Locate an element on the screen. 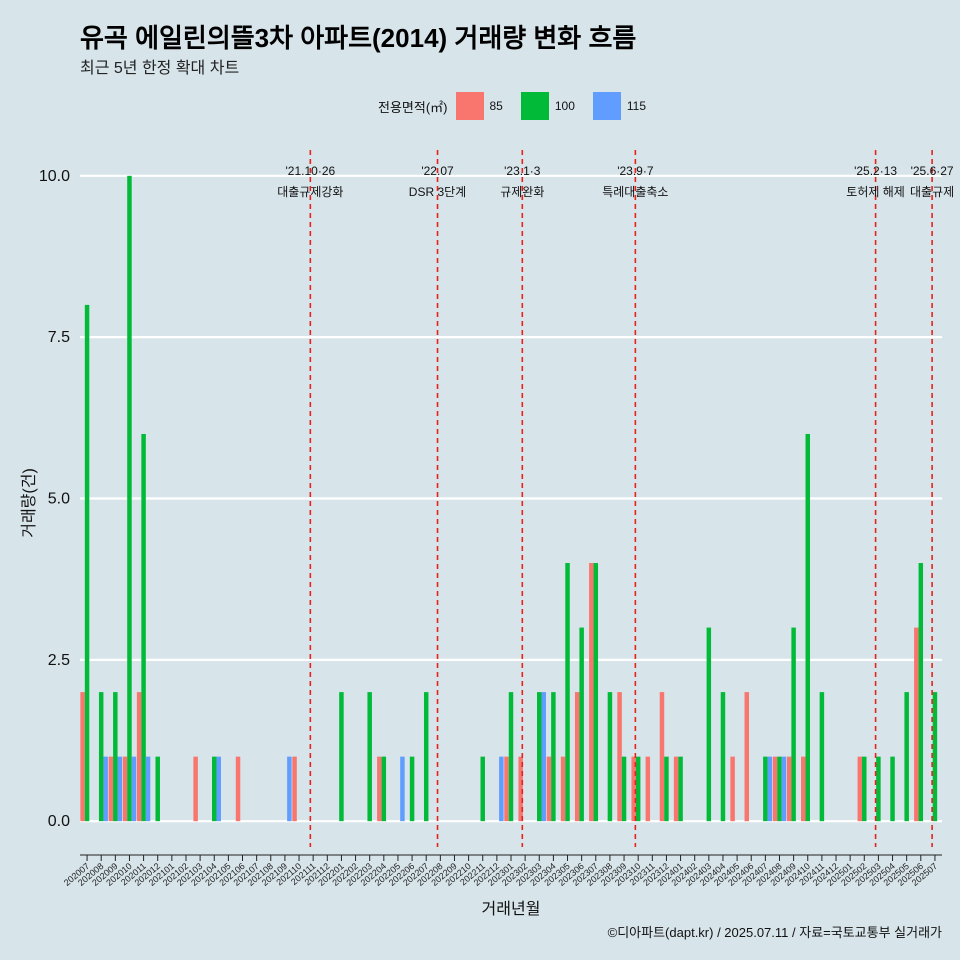 The image size is (960, 960). legend-label-115: 115 is located at coordinates (636, 106).